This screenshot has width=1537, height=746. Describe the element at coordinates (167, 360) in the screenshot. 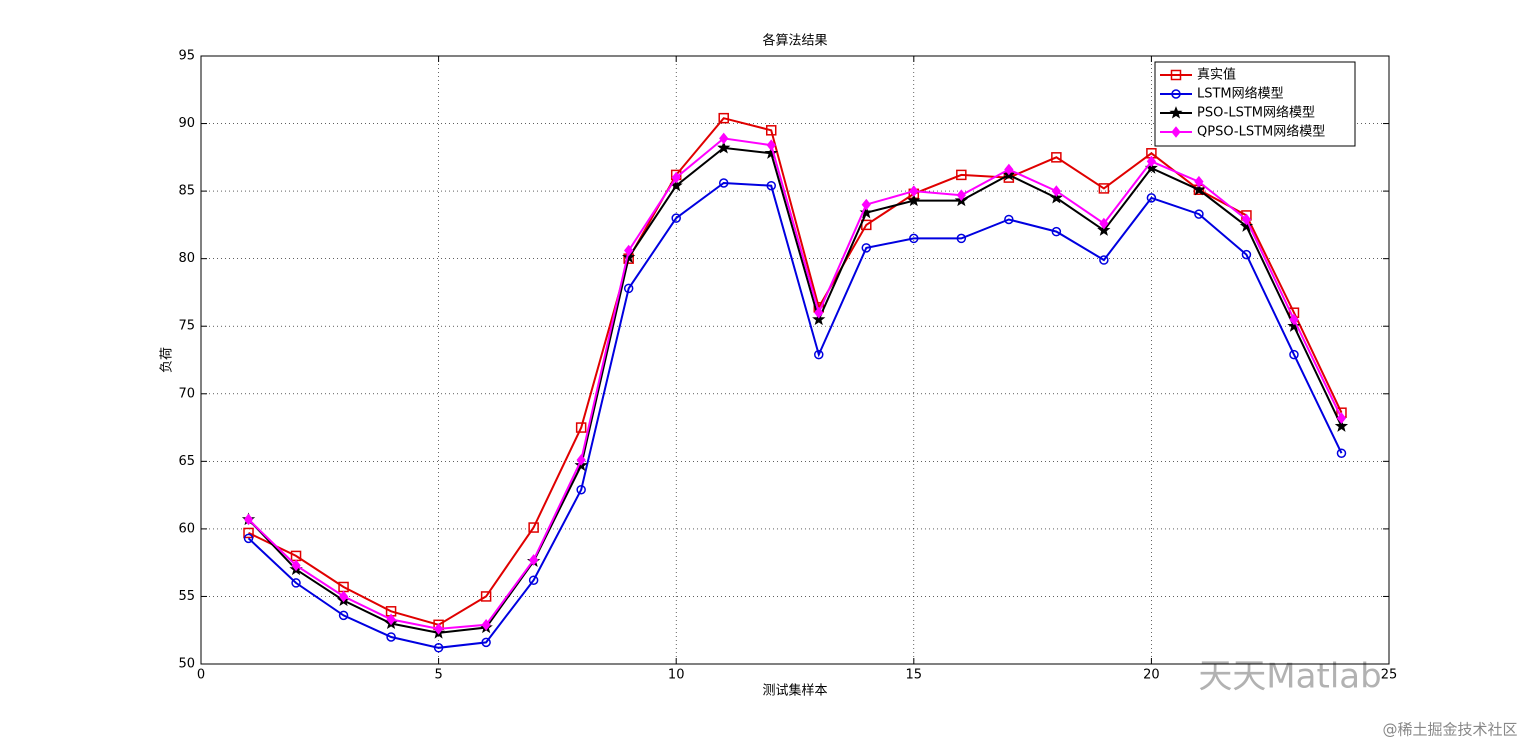

I see `y-axis-label: 负荷` at that location.